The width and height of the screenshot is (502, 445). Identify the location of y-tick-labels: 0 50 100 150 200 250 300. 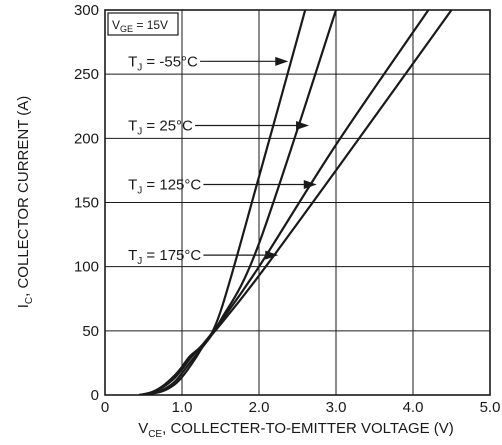
(86, 203).